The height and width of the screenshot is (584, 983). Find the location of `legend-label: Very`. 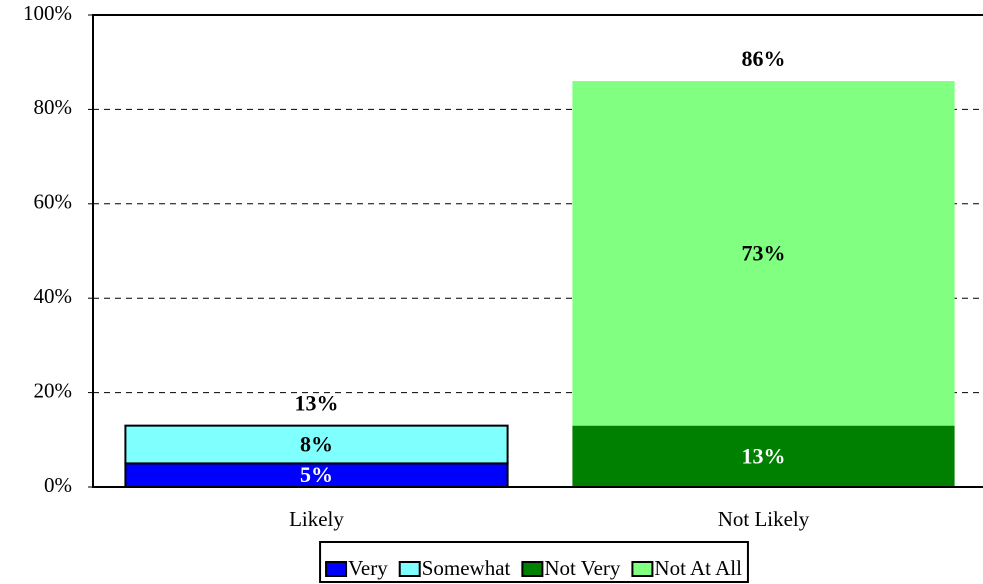

legend-label: Very is located at coordinates (368, 568).